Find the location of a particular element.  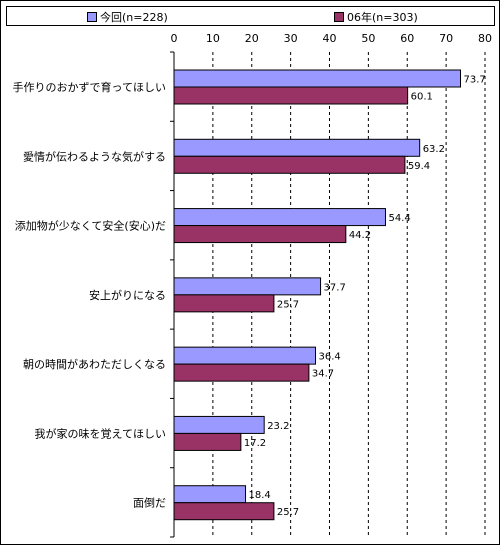

x-tick-label: 80 is located at coordinates (485, 38).